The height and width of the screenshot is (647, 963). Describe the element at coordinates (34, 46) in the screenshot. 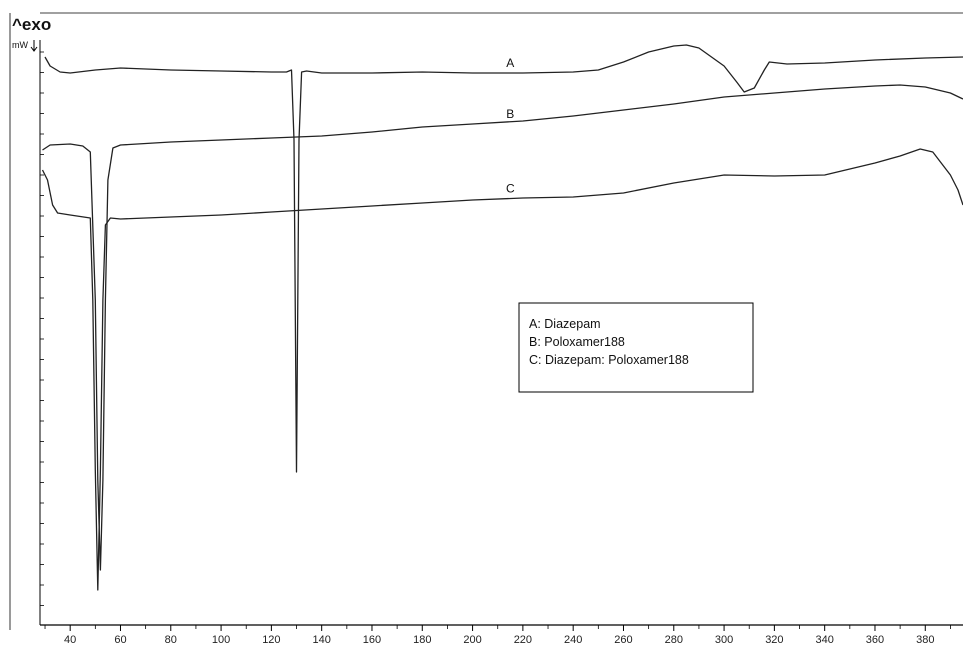

I see `mw-arrow-icon` at that location.